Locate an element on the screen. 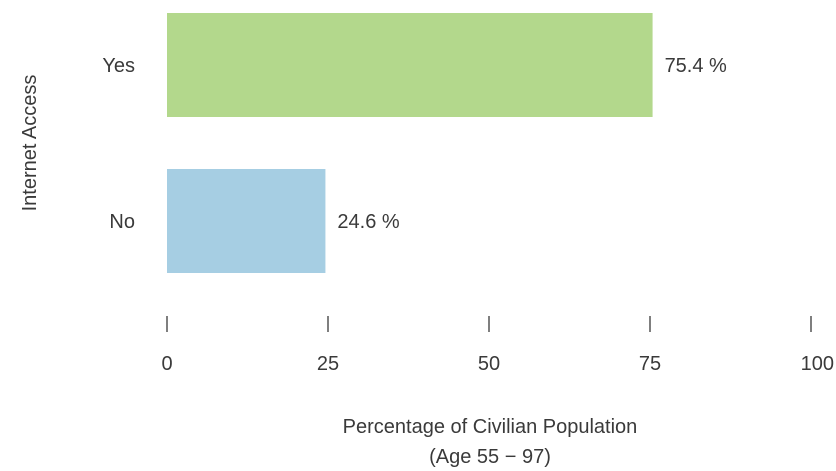 The width and height of the screenshot is (836, 471). category-label-no: No is located at coordinates (122, 222).